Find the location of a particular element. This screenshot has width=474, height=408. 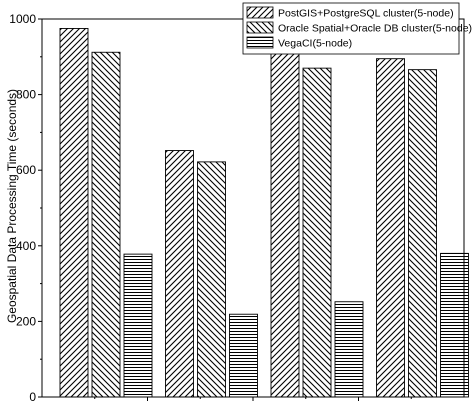

y-tick-label-5: 1000 is located at coordinates (22, 19).